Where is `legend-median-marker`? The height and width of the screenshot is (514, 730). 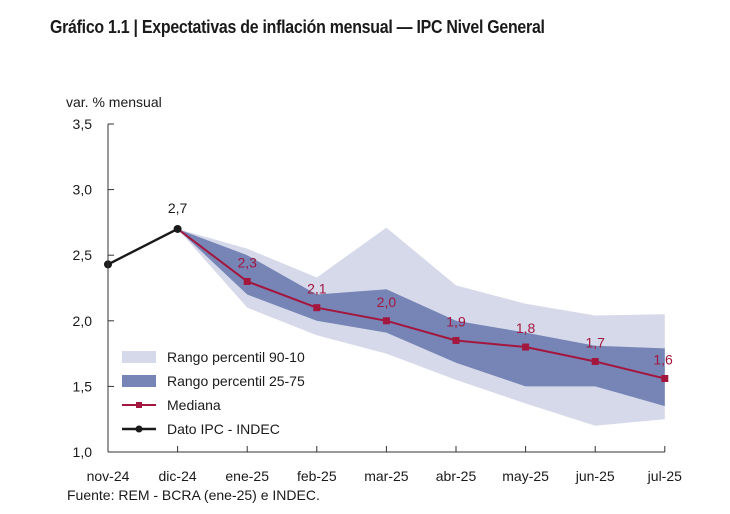
legend-median-marker is located at coordinates (139, 405).